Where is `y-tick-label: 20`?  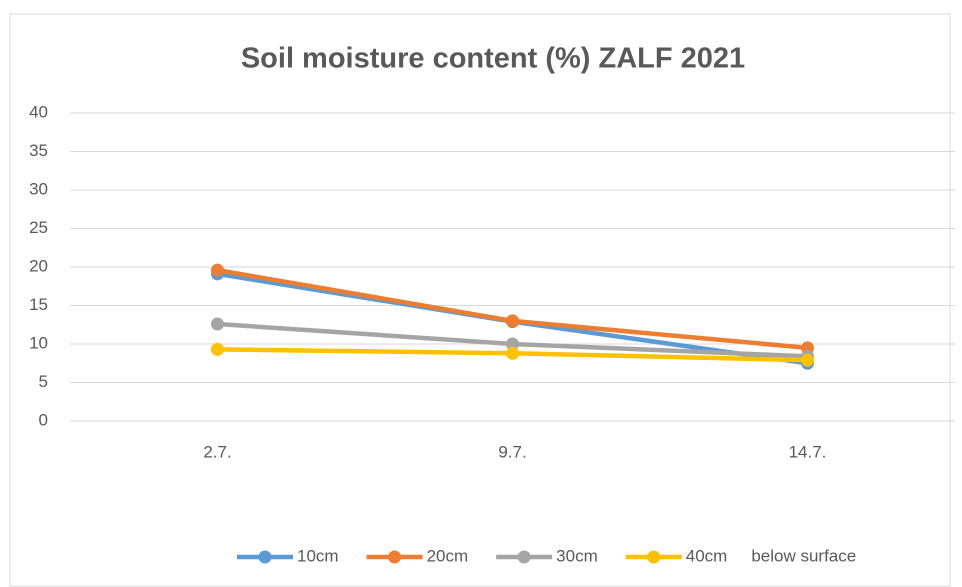
y-tick-label: 20 is located at coordinates (38, 265).